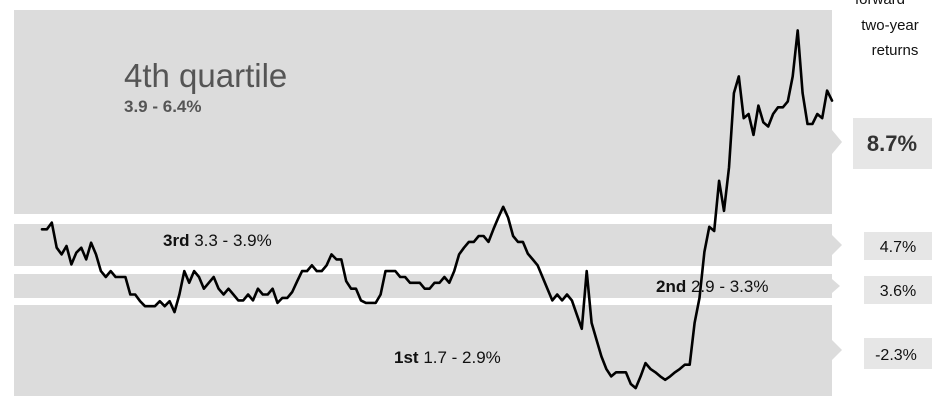 The height and width of the screenshot is (396, 932). I want to click on return-3rd: 4.7%, so click(898, 247).